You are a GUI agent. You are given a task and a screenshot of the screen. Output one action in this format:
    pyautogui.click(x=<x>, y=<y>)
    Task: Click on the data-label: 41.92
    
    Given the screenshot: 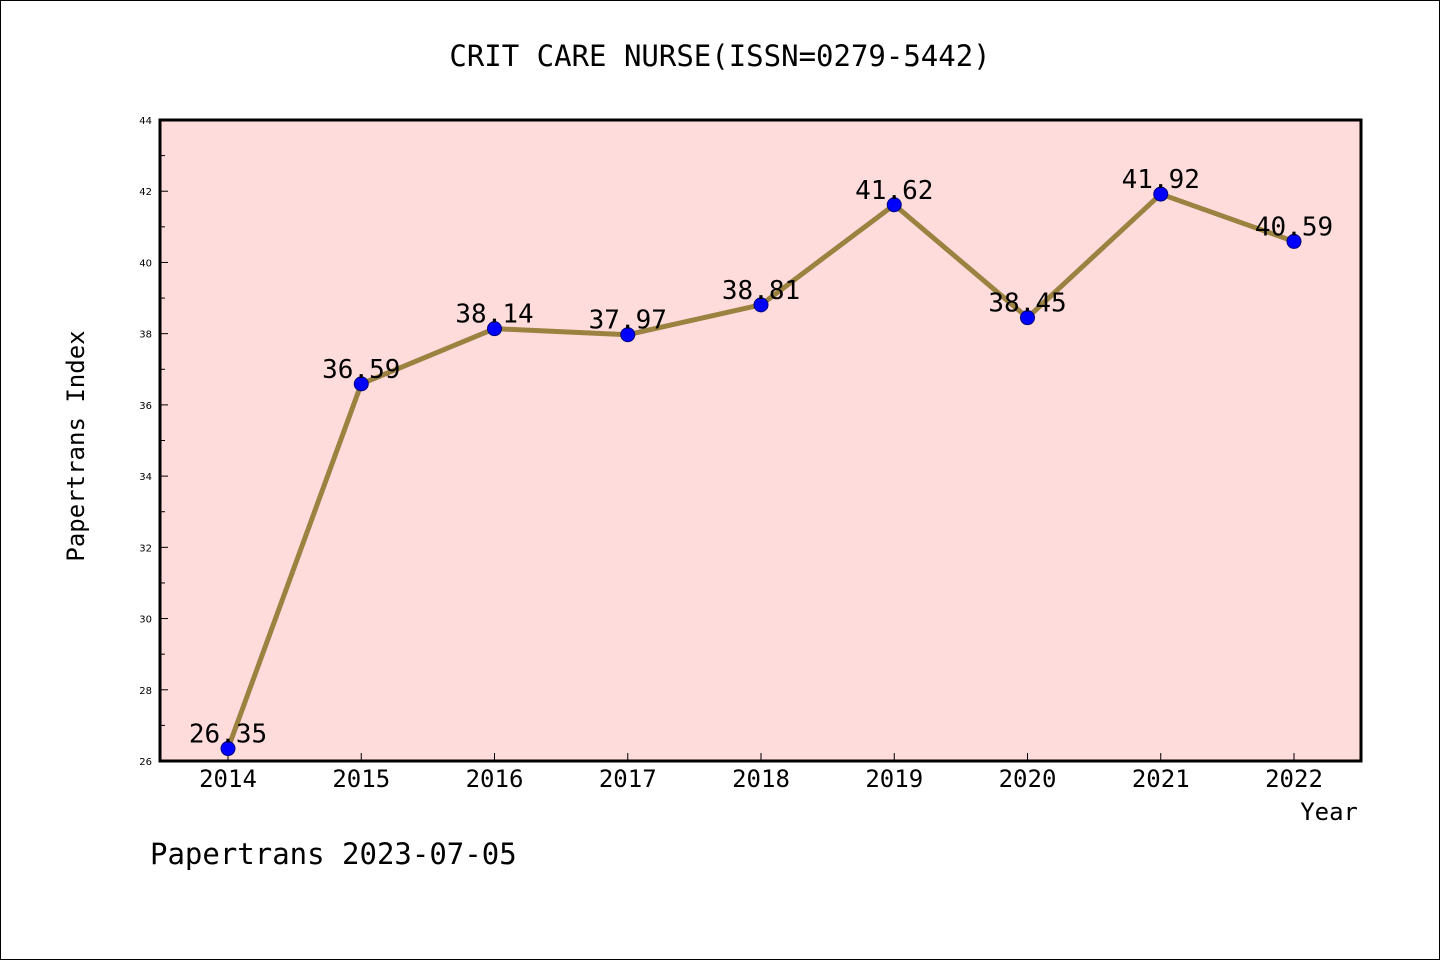 What is the action you would take?
    pyautogui.click(x=1161, y=180)
    